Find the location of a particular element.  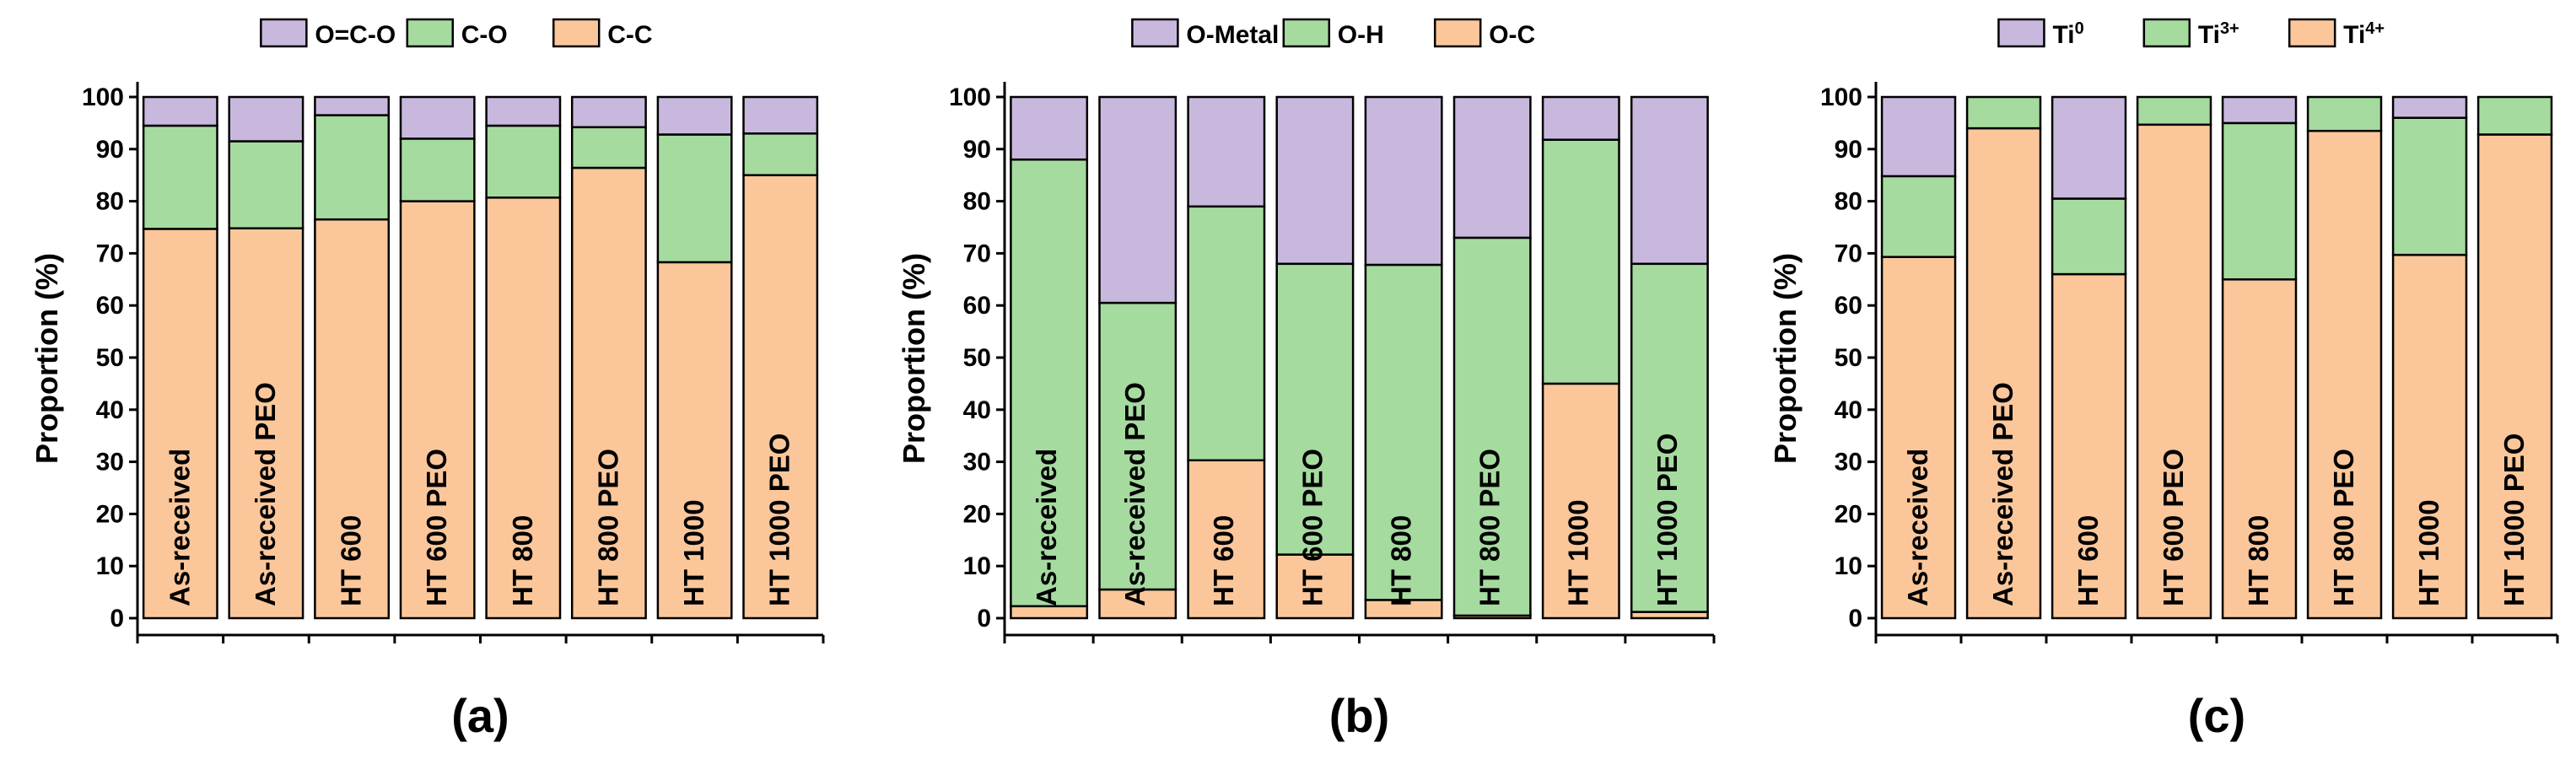

legend: O-Metal O-H O-C is located at coordinates (1333, 33).